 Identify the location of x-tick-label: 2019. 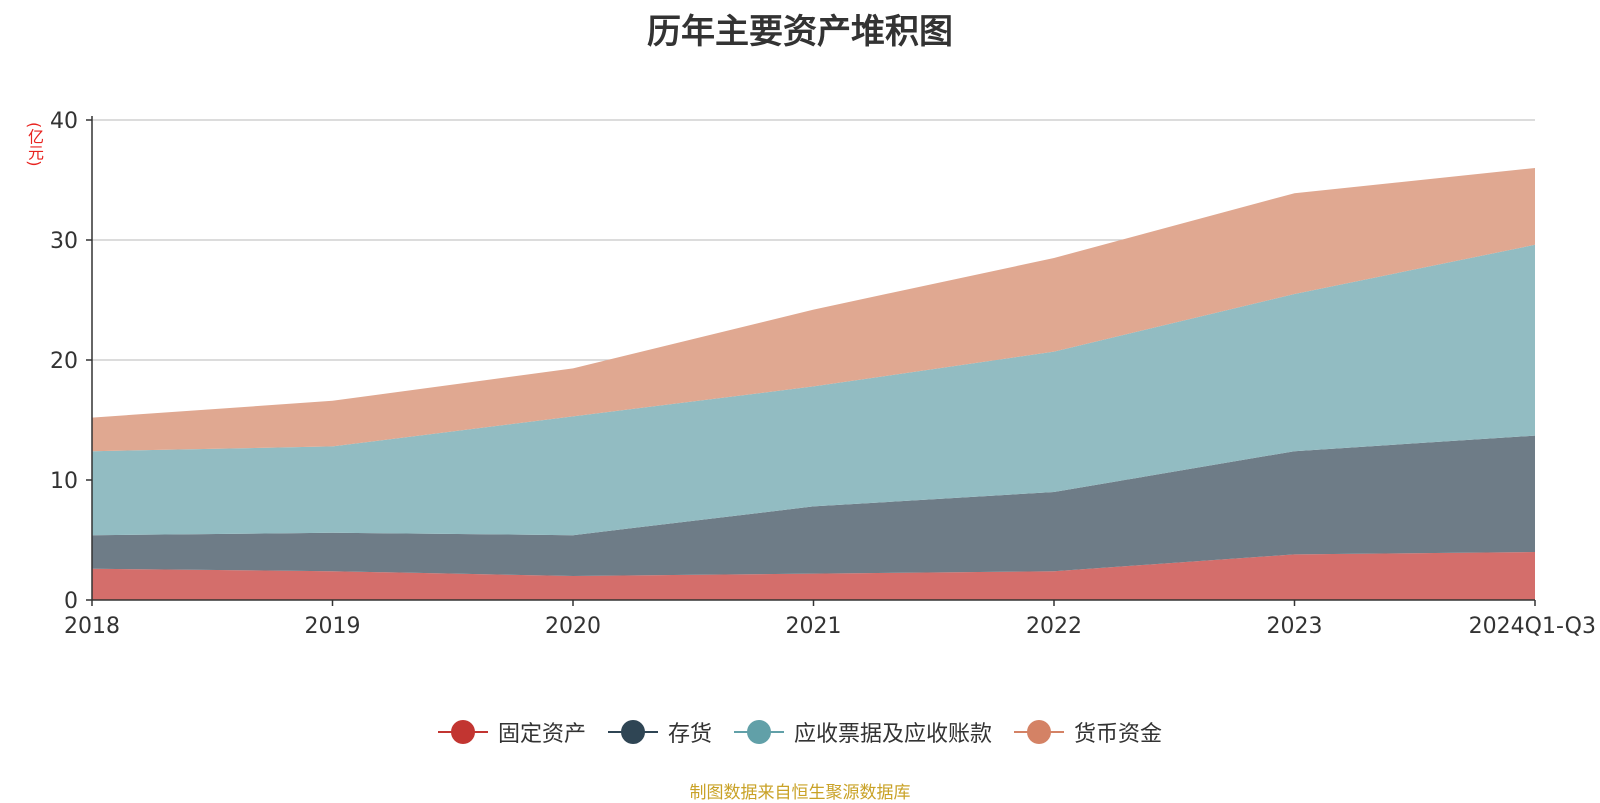
(333, 626).